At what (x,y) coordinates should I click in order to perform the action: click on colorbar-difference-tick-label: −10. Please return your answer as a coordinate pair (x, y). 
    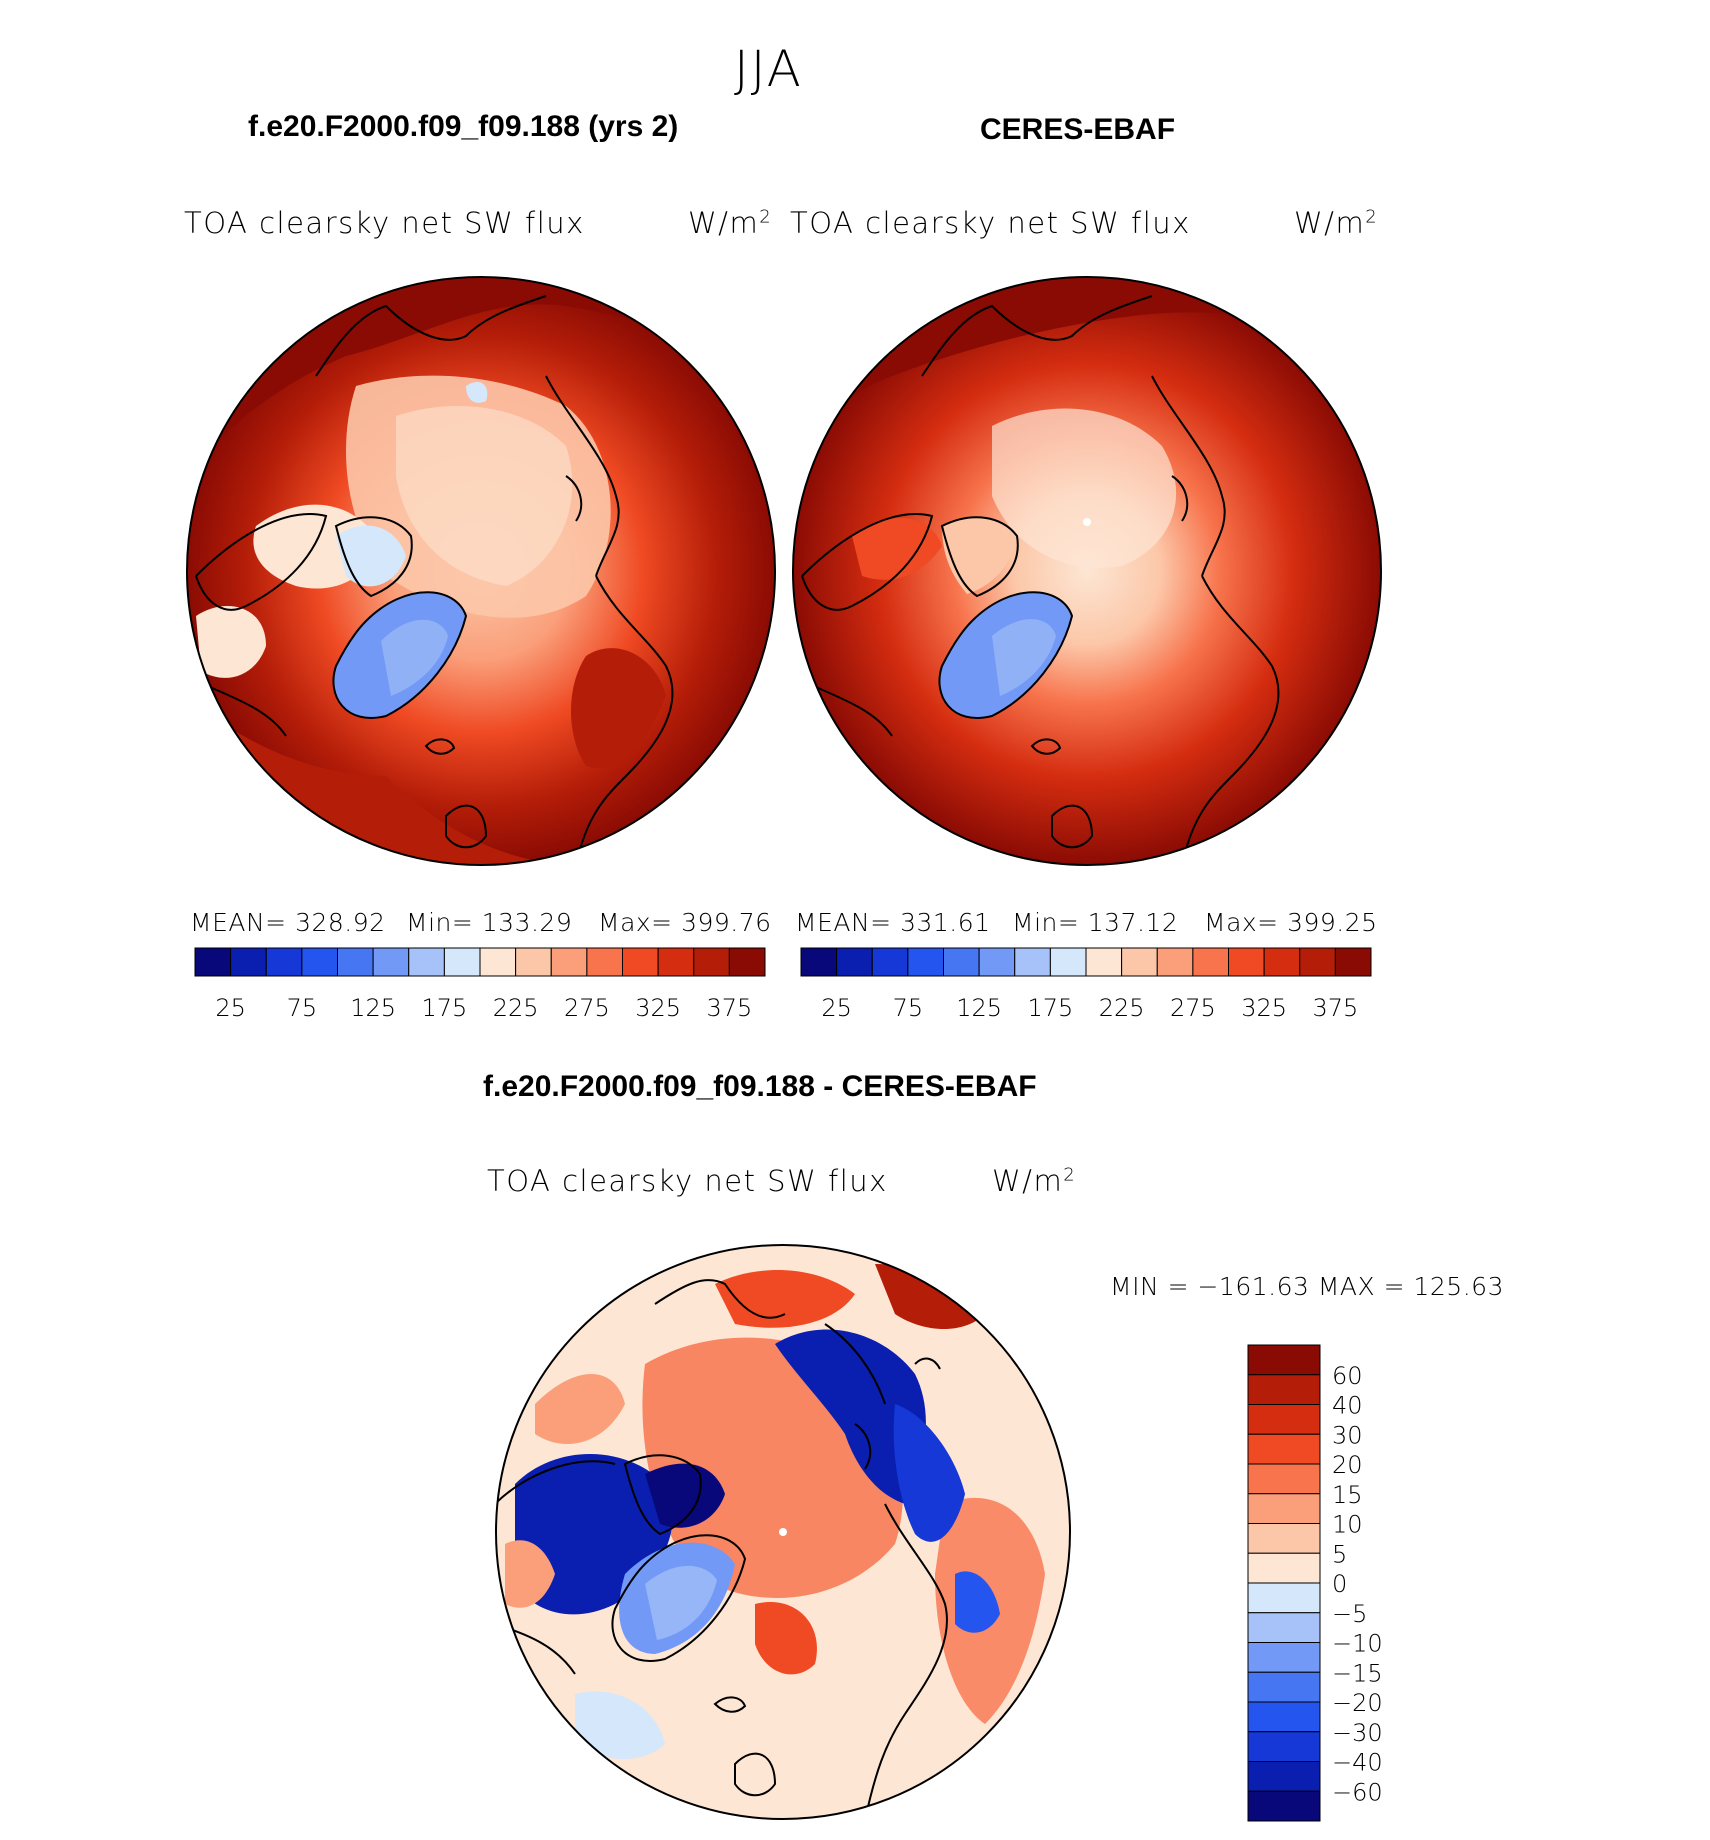
    Looking at the image, I should click on (1357, 1644).